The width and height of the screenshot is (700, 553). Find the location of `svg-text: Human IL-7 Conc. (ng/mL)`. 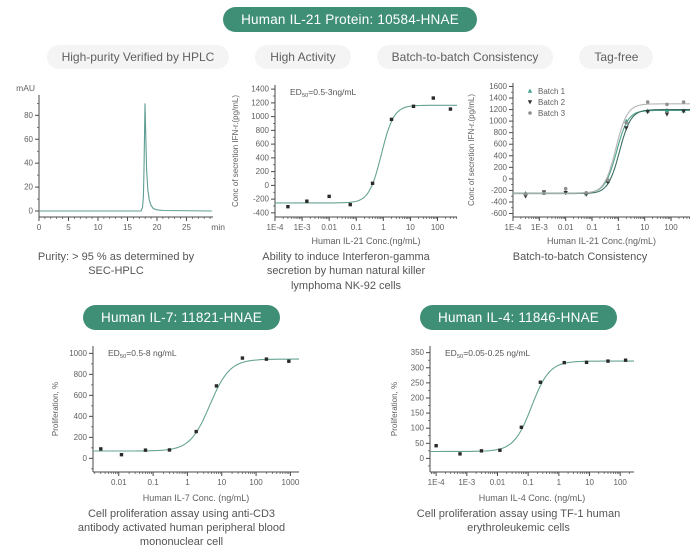

svg-text: Human IL-7 Conc. (ng/mL) is located at coordinates (195, 498).